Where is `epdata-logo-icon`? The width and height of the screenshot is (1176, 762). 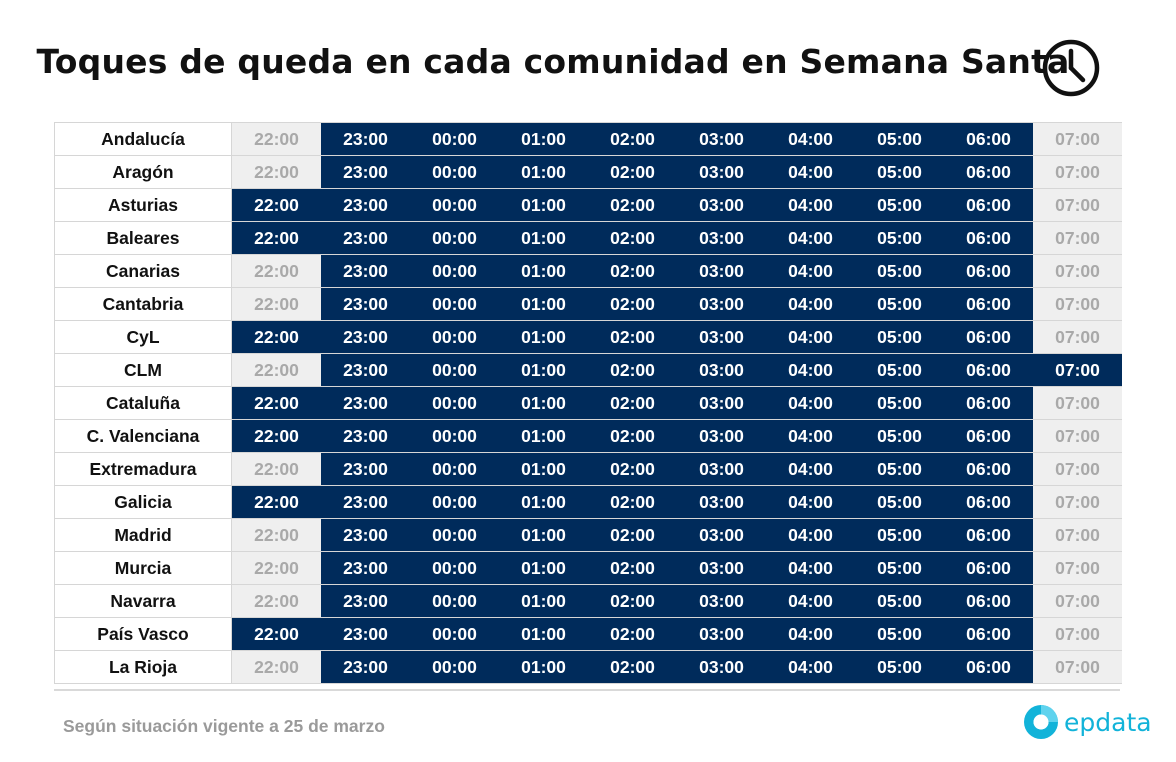 epdata-logo-icon is located at coordinates (1041, 722).